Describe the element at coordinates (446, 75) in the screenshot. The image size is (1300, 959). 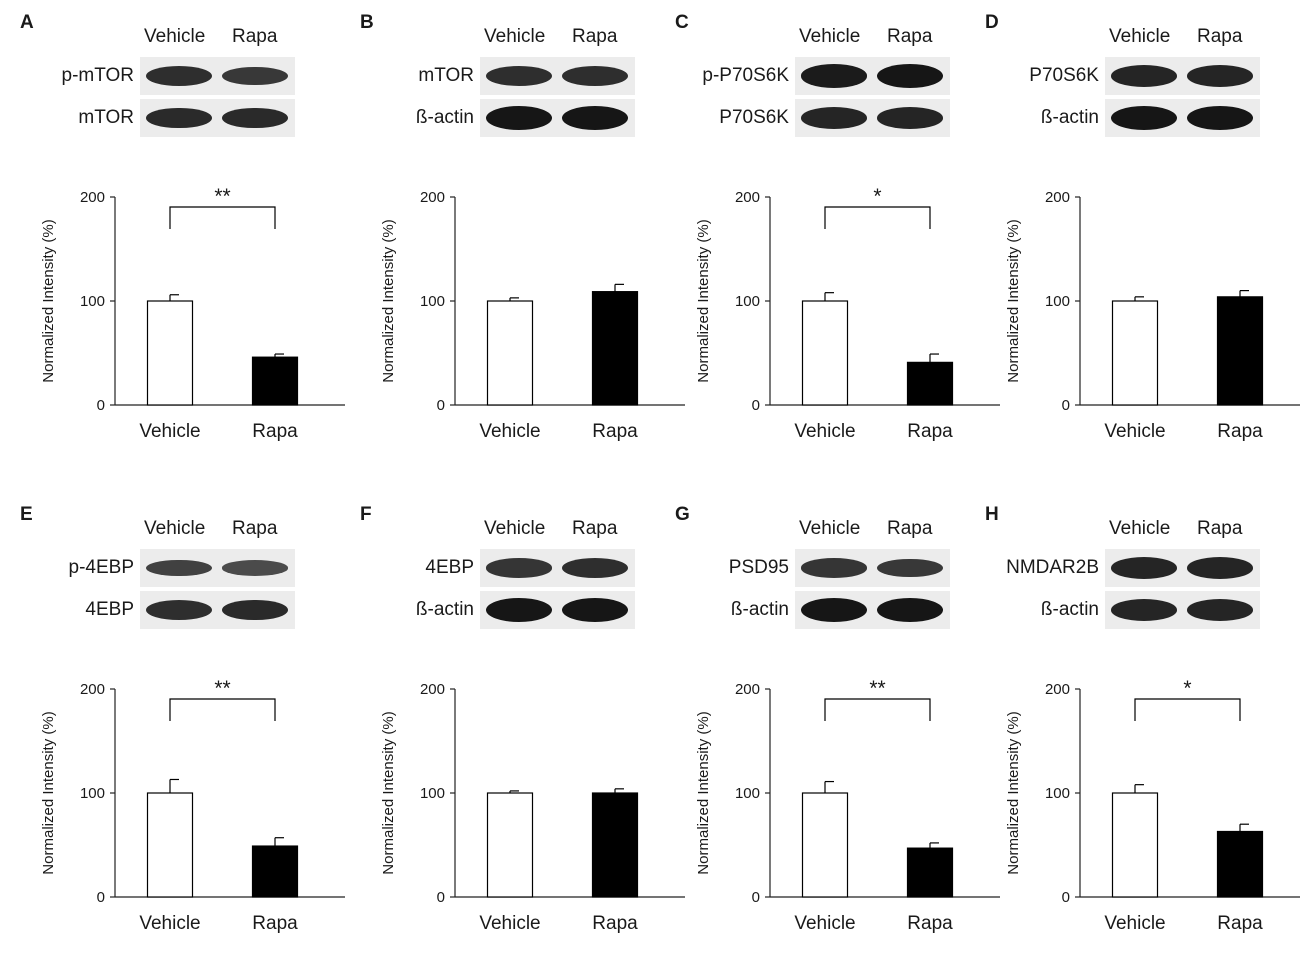
I see `blot-row-label: mTOR` at that location.